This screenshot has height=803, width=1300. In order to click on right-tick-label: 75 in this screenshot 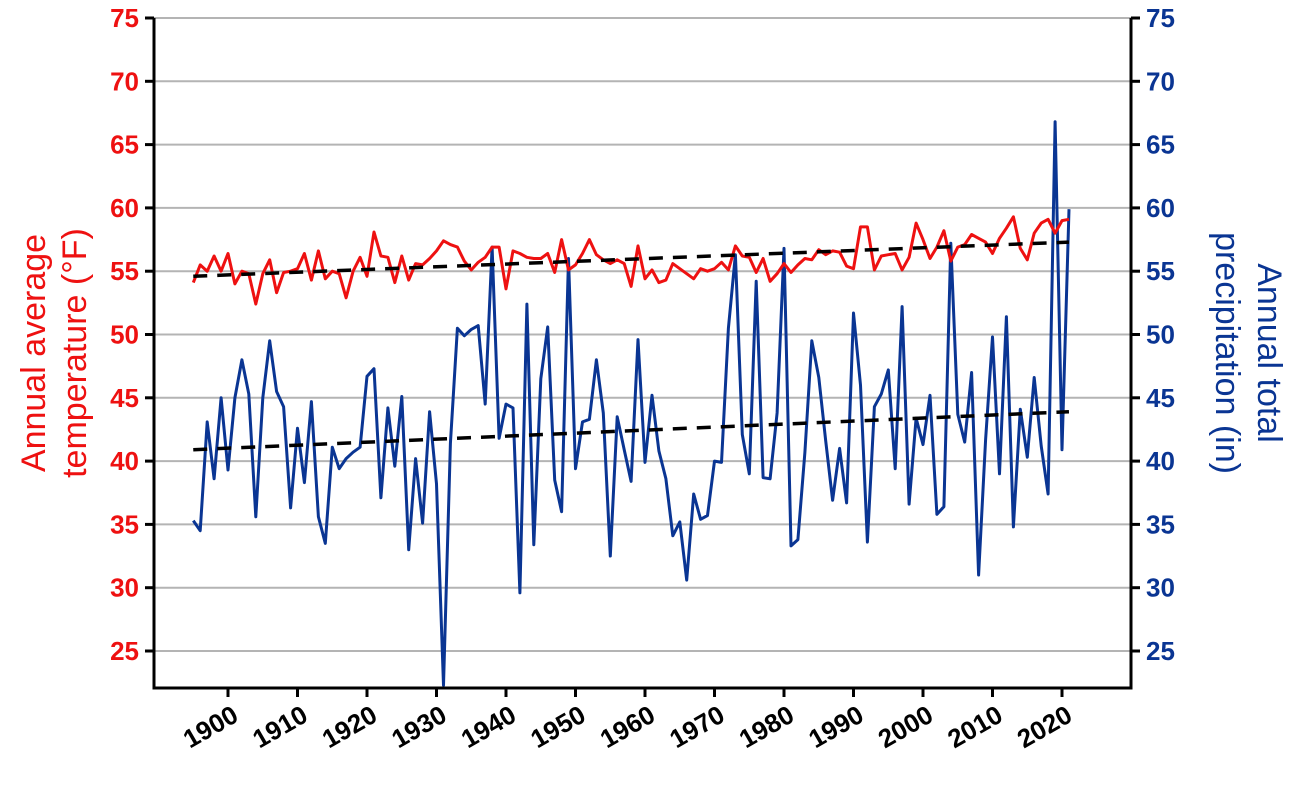, I will do `click(1160, 18)`.